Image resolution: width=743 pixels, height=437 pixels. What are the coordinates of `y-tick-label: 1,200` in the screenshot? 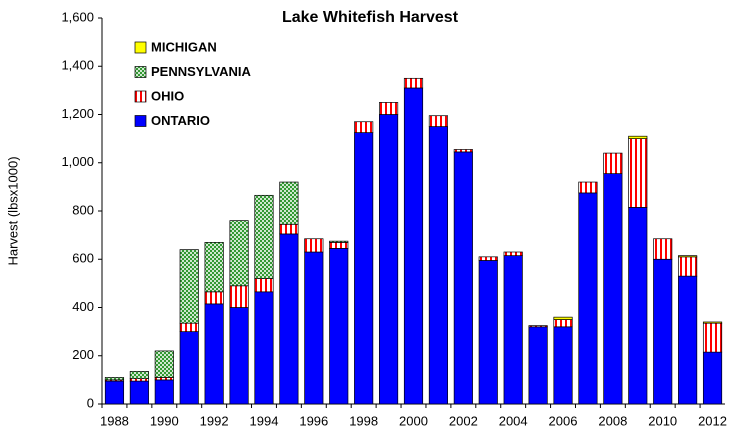 It's located at (77, 113).